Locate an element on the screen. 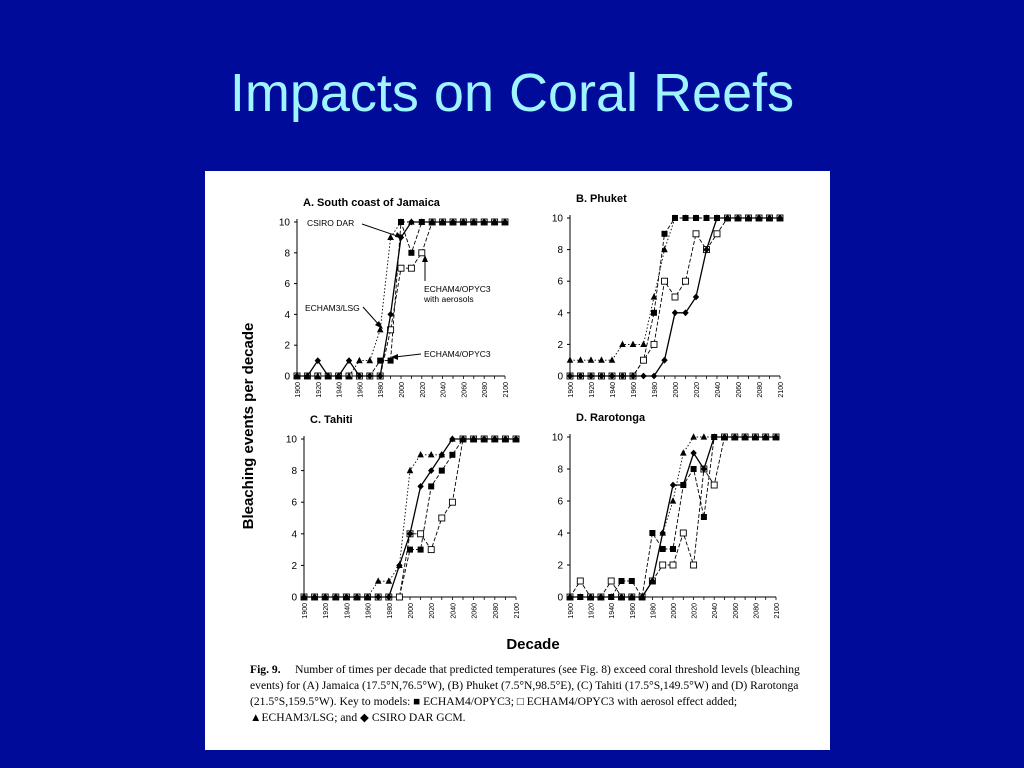 The width and height of the screenshot is (1024, 768). series-diamond is located at coordinates (675, 297).